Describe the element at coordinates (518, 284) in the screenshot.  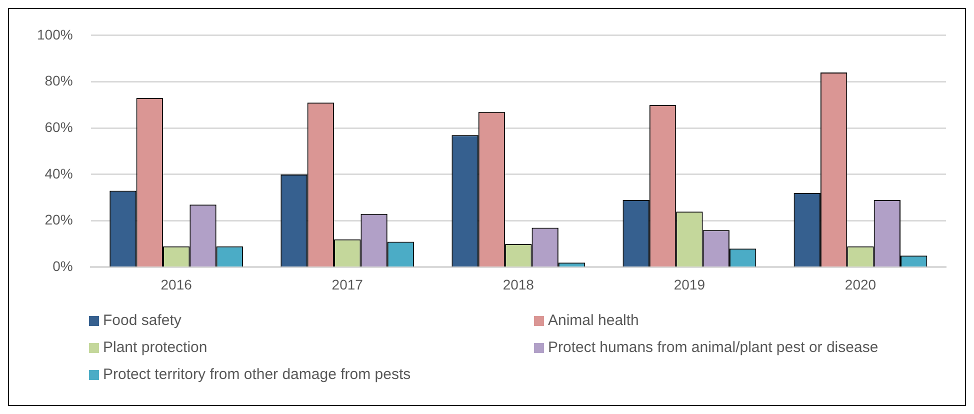
I see `x-tick-label: 2018` at that location.